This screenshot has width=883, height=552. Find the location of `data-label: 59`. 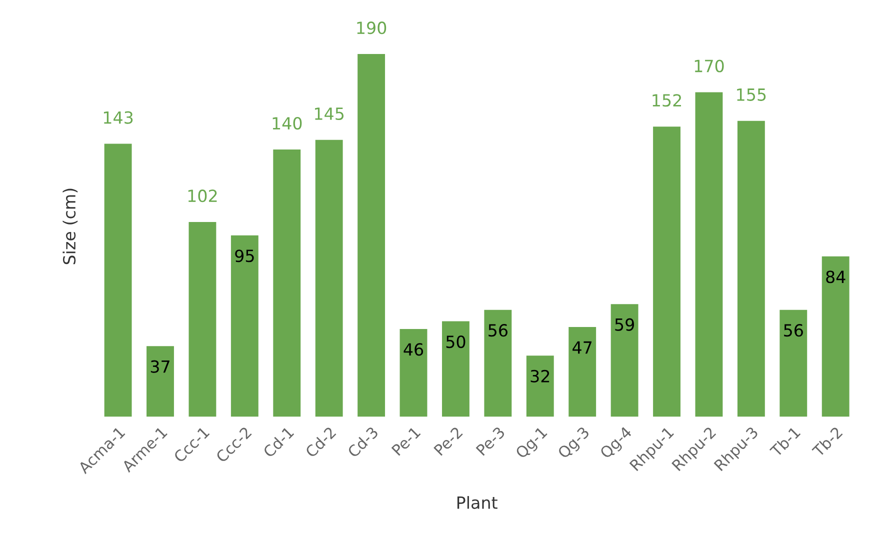

data-label: 59 is located at coordinates (624, 324).